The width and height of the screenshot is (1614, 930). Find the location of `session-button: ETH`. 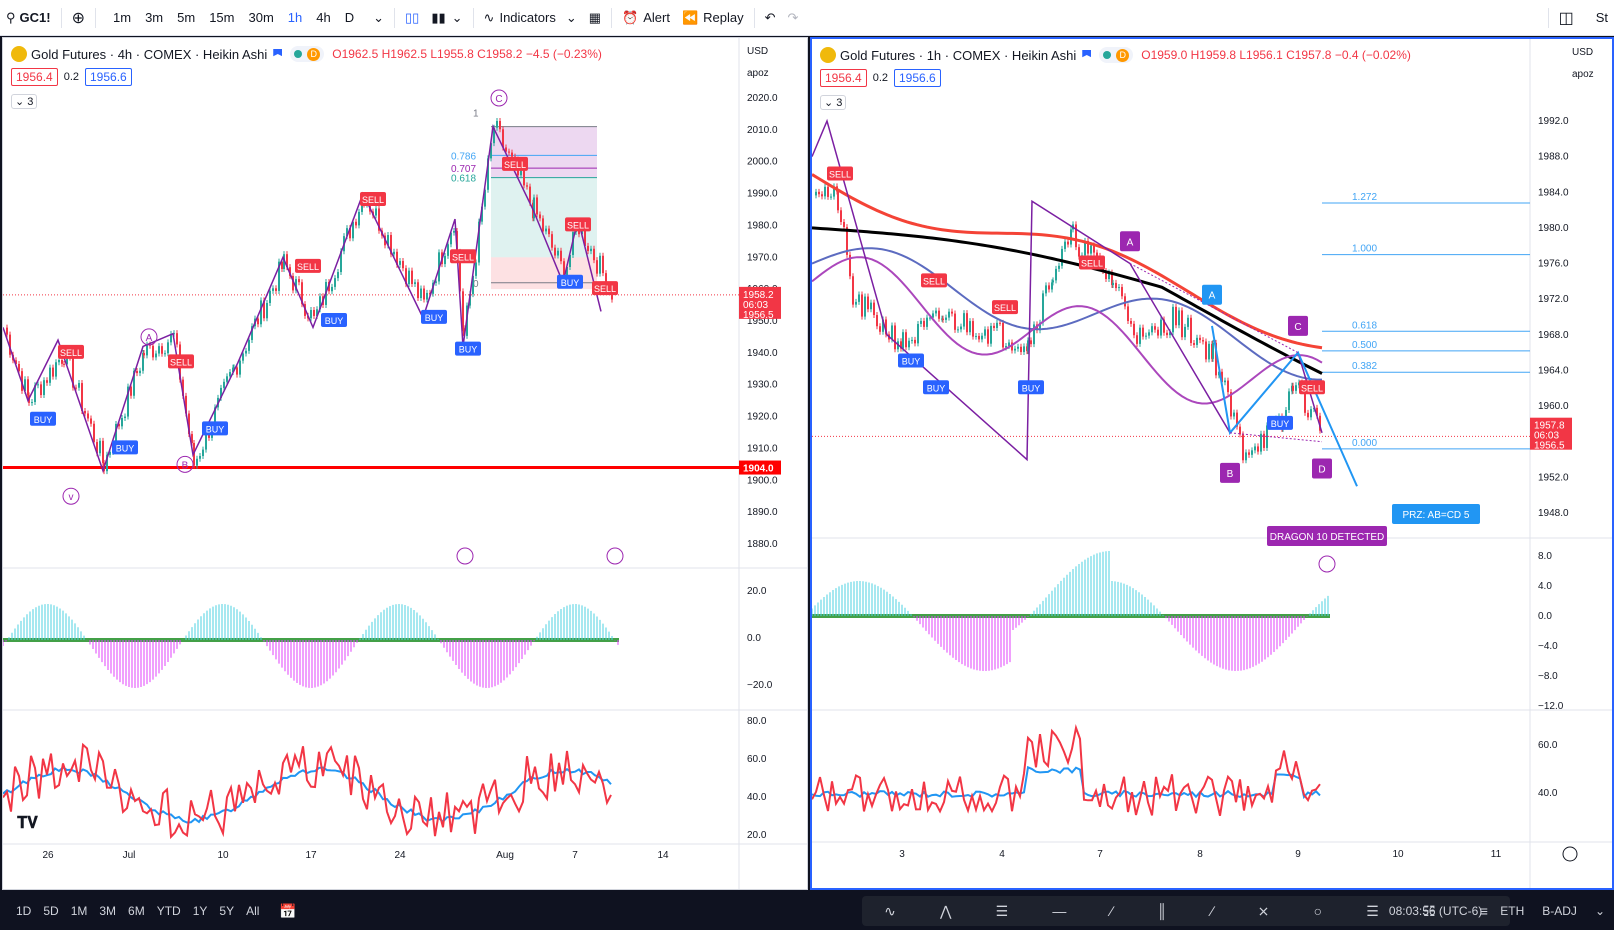

session-button: ETH is located at coordinates (1512, 911).